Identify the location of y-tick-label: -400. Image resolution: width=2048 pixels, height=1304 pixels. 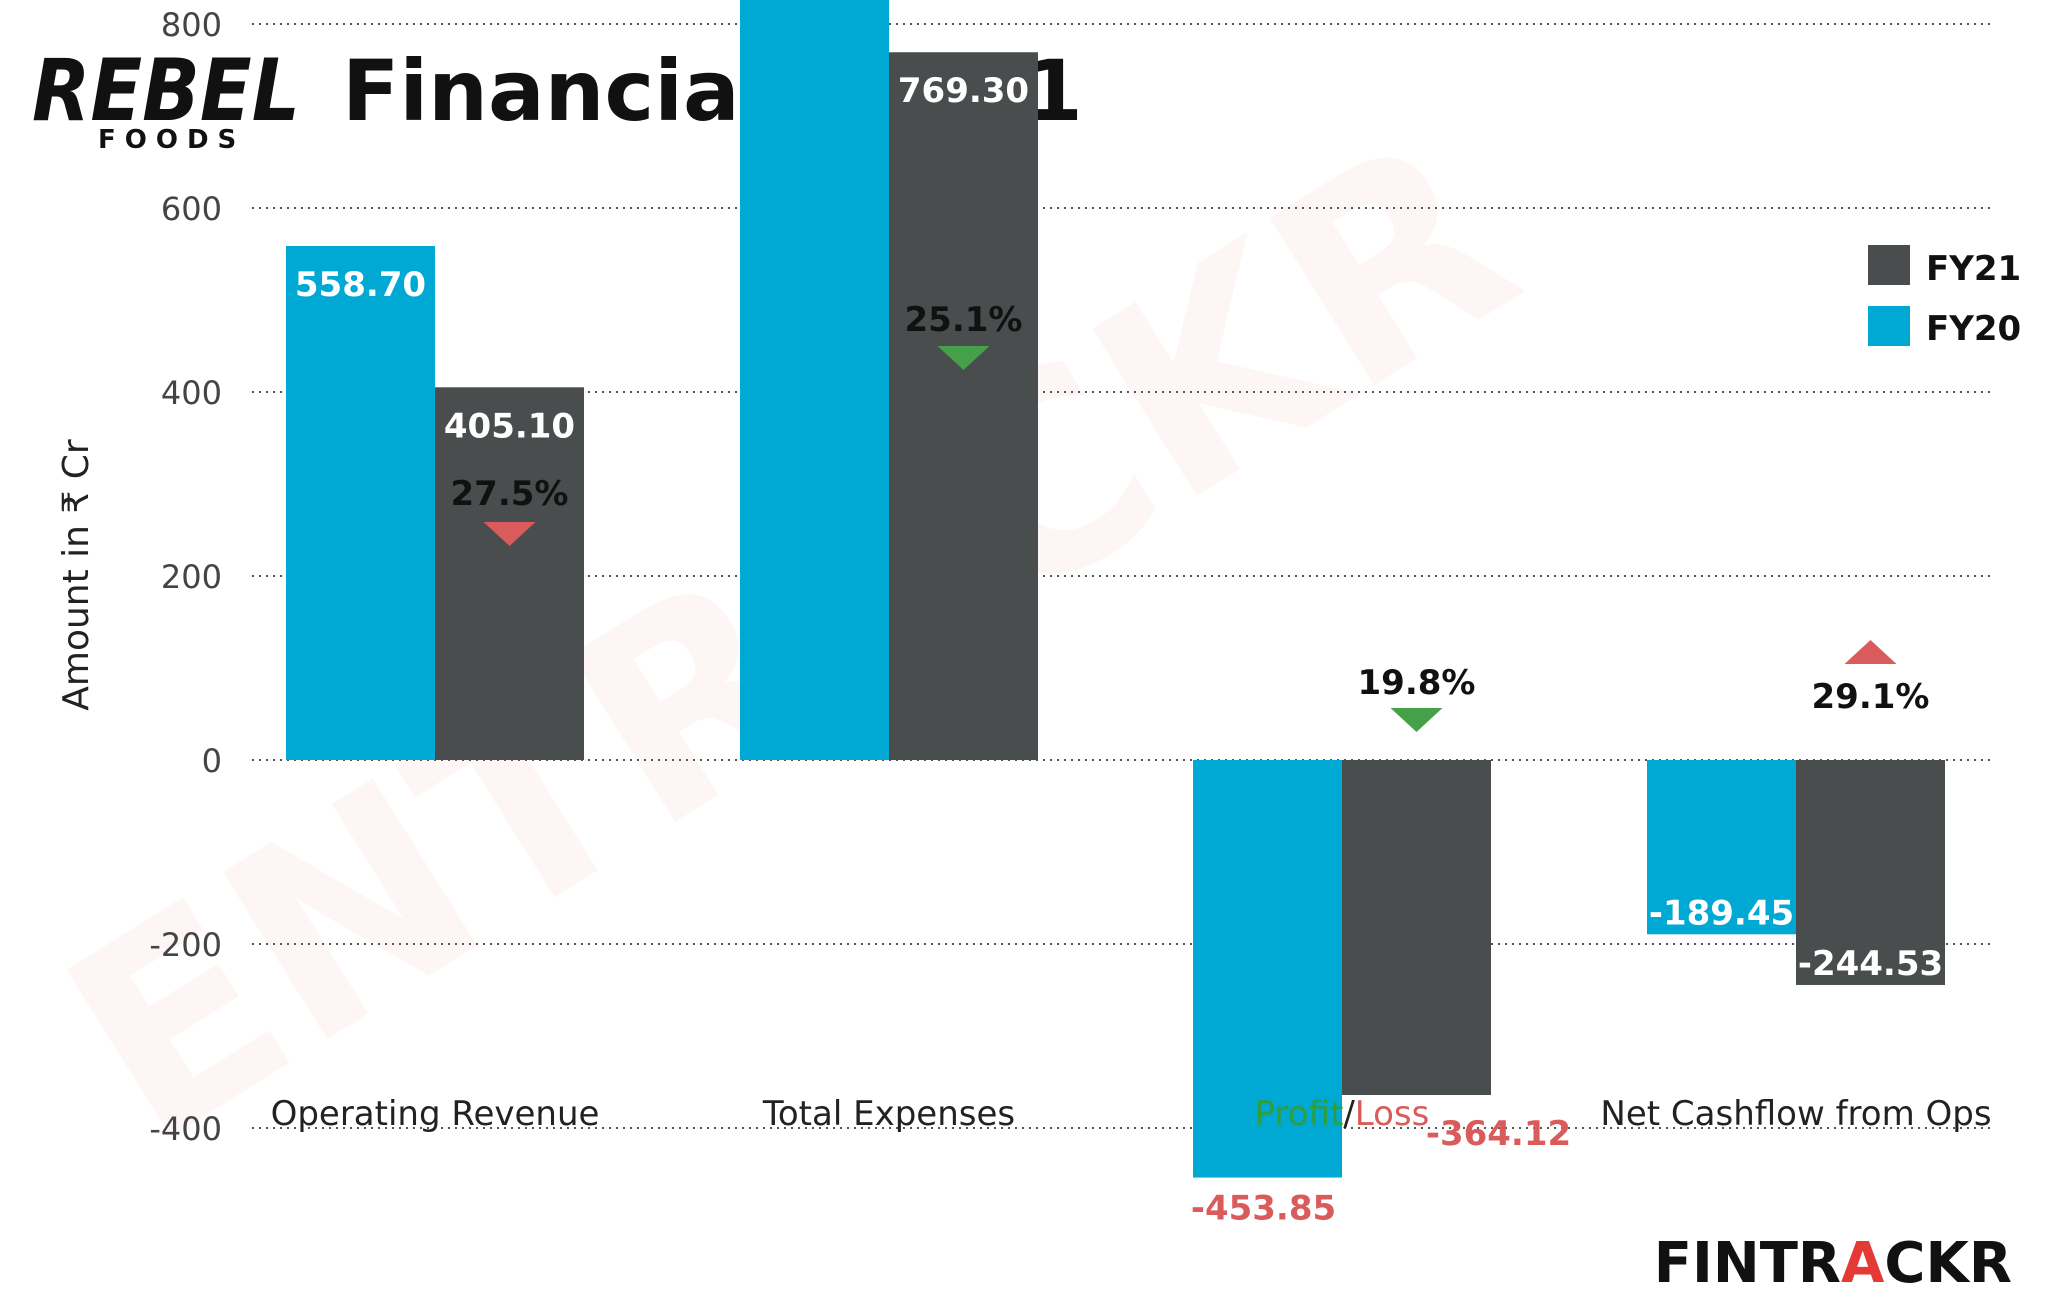
(185, 1129).